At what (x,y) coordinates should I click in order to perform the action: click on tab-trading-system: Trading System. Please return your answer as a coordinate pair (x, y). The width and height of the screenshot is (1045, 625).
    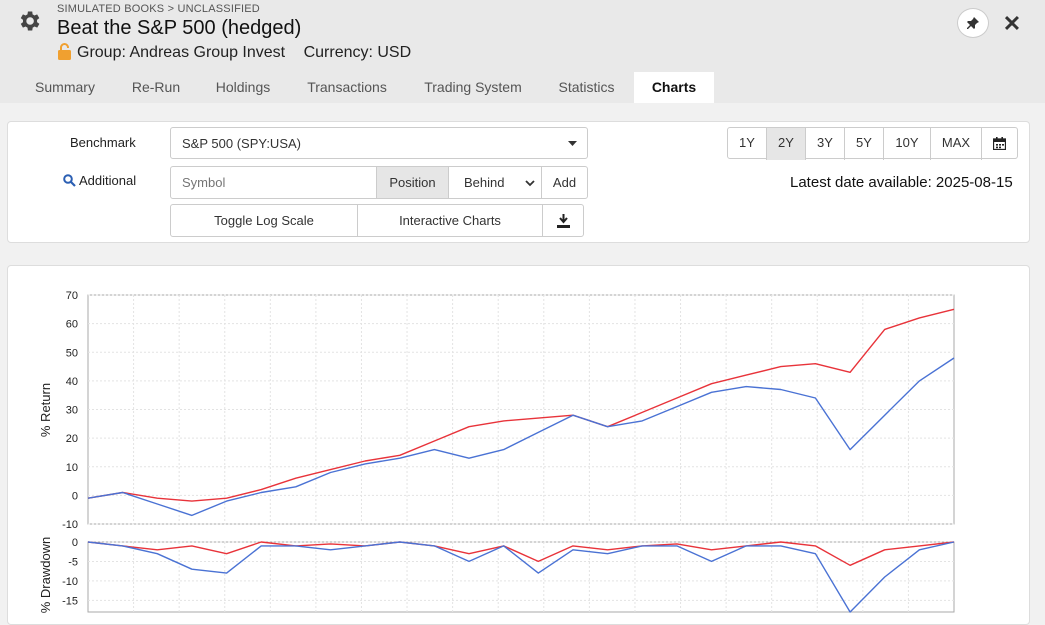
    Looking at the image, I should click on (473, 87).